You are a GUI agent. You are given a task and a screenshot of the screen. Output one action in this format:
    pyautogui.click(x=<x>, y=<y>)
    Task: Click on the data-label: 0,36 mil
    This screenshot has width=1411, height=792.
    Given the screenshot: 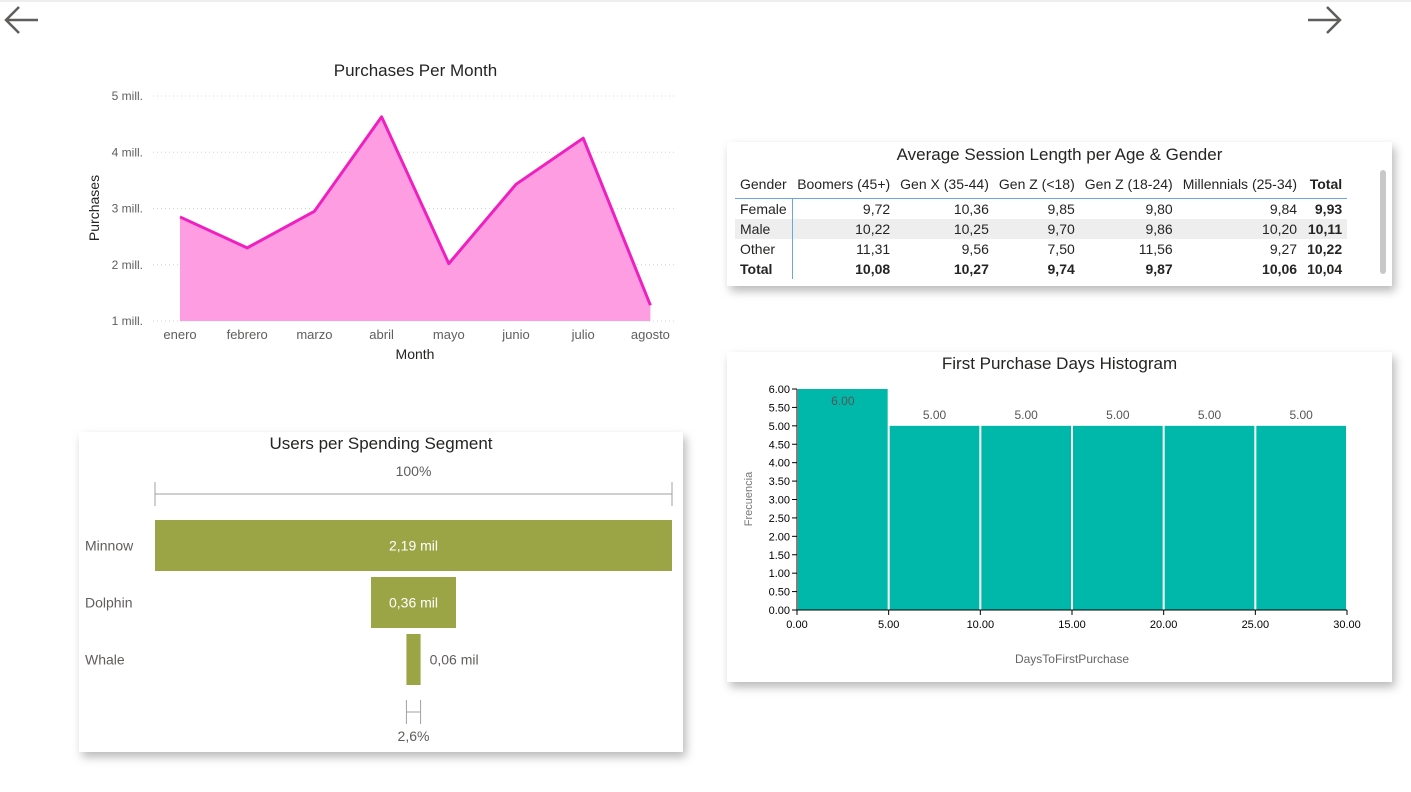 What is the action you would take?
    pyautogui.click(x=413, y=603)
    